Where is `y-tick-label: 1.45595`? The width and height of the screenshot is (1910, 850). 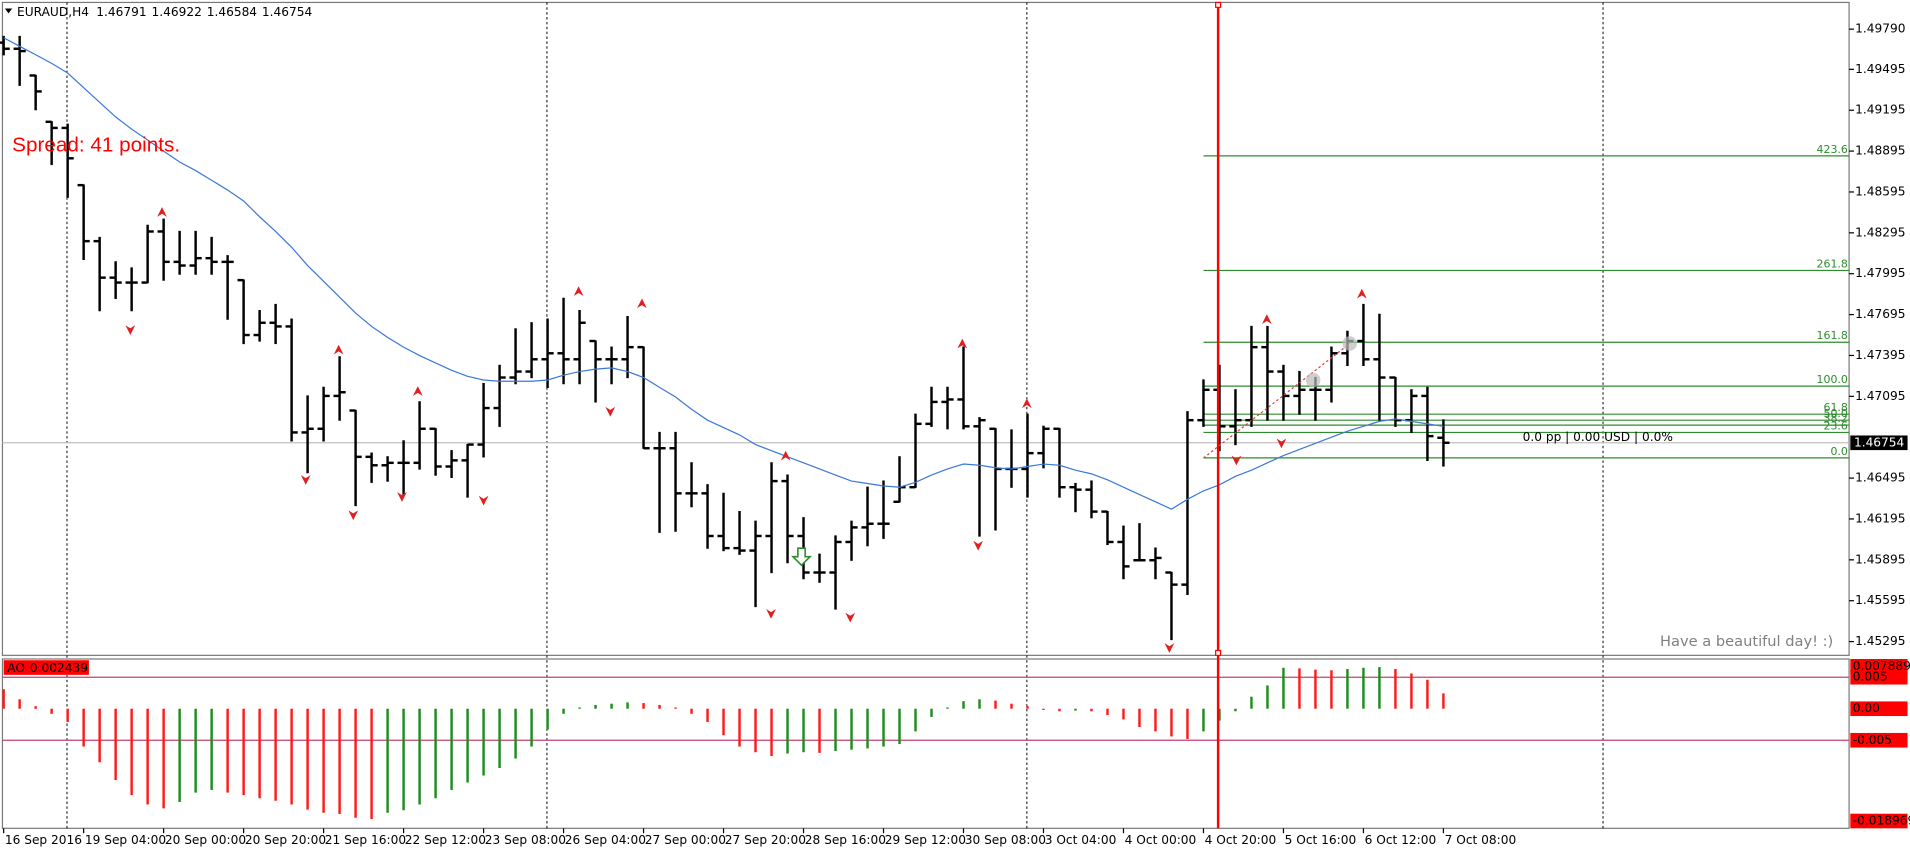
y-tick-label: 1.45595 is located at coordinates (1880, 600).